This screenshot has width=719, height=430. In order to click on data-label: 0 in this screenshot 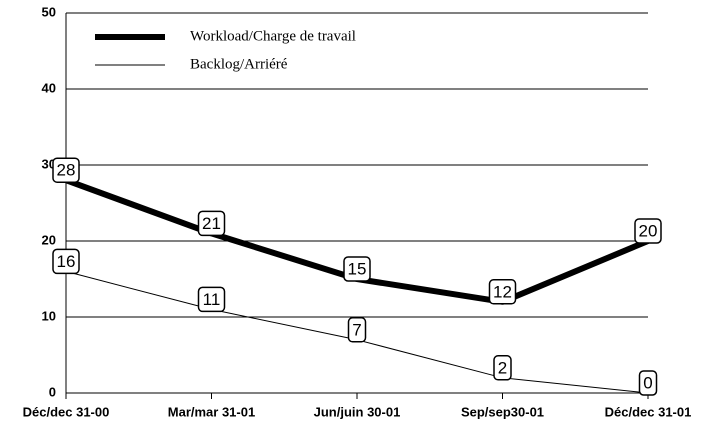, I will do `click(647, 382)`.